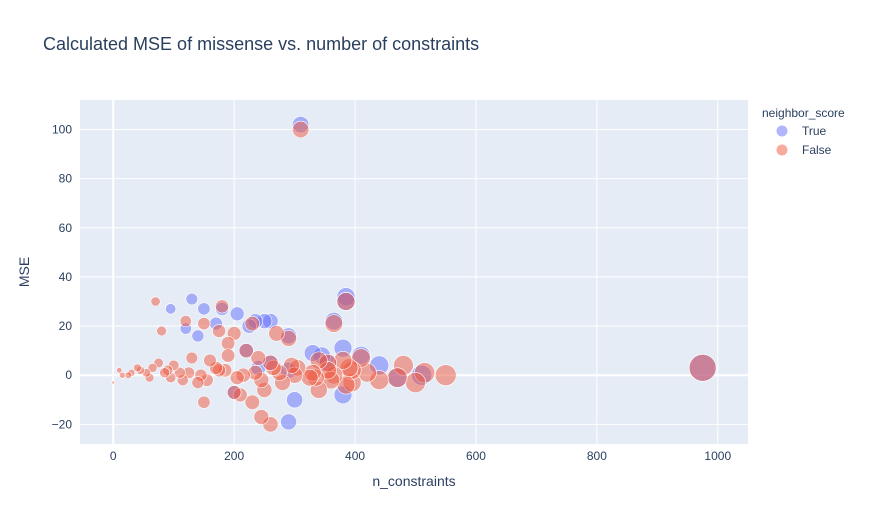 This screenshot has width=871, height=530. Describe the element at coordinates (803, 113) in the screenshot. I see `legend-title: neighbor_score` at that location.